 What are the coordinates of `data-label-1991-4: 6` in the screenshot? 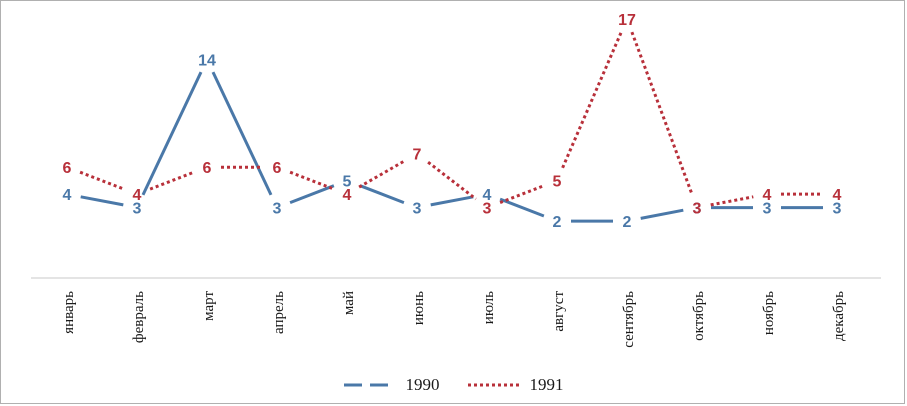 It's located at (277, 168).